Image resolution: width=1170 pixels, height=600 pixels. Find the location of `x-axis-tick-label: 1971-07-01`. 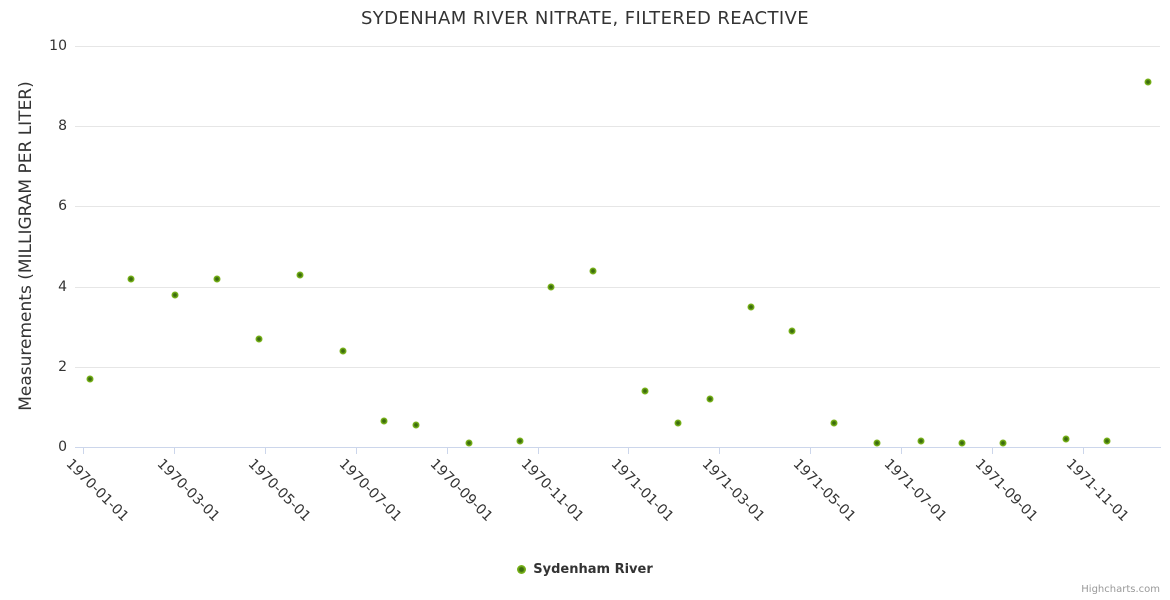

x-axis-tick-label: 1971-07-01 is located at coordinates (915, 490).